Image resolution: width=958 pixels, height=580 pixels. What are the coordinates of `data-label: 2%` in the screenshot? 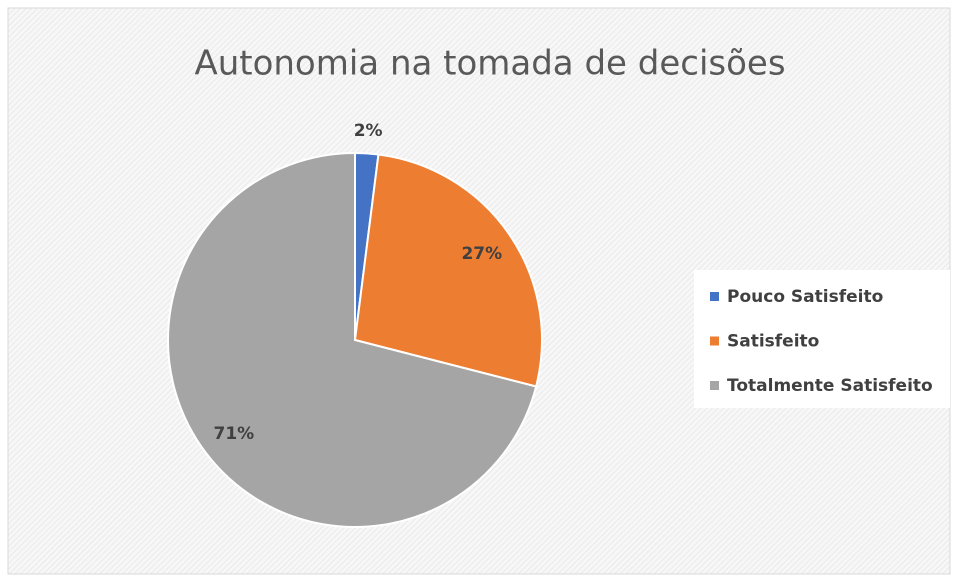 It's located at (368, 131).